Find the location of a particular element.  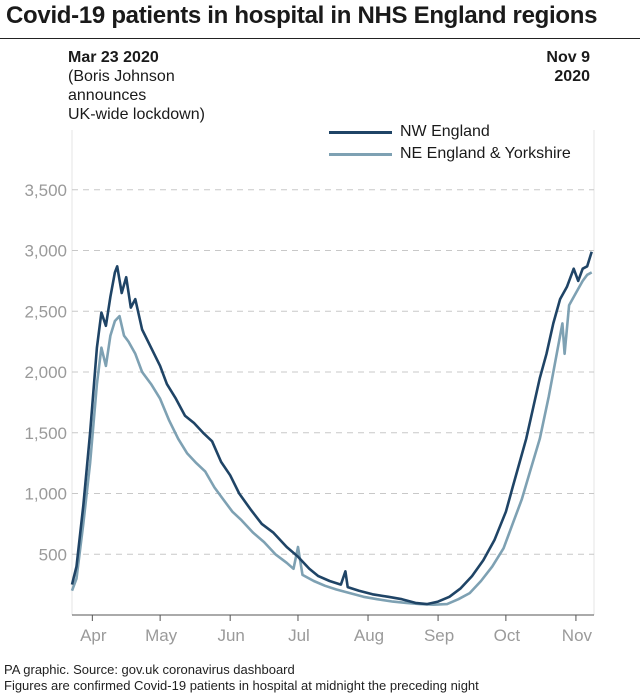

y-tick-label: 1,500 is located at coordinates (45, 433).